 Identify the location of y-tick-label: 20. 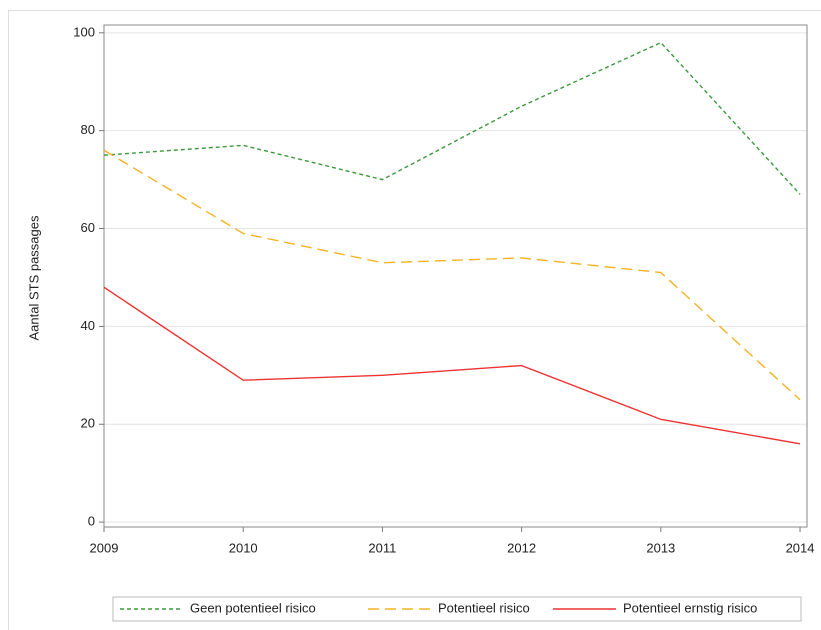
(88, 423).